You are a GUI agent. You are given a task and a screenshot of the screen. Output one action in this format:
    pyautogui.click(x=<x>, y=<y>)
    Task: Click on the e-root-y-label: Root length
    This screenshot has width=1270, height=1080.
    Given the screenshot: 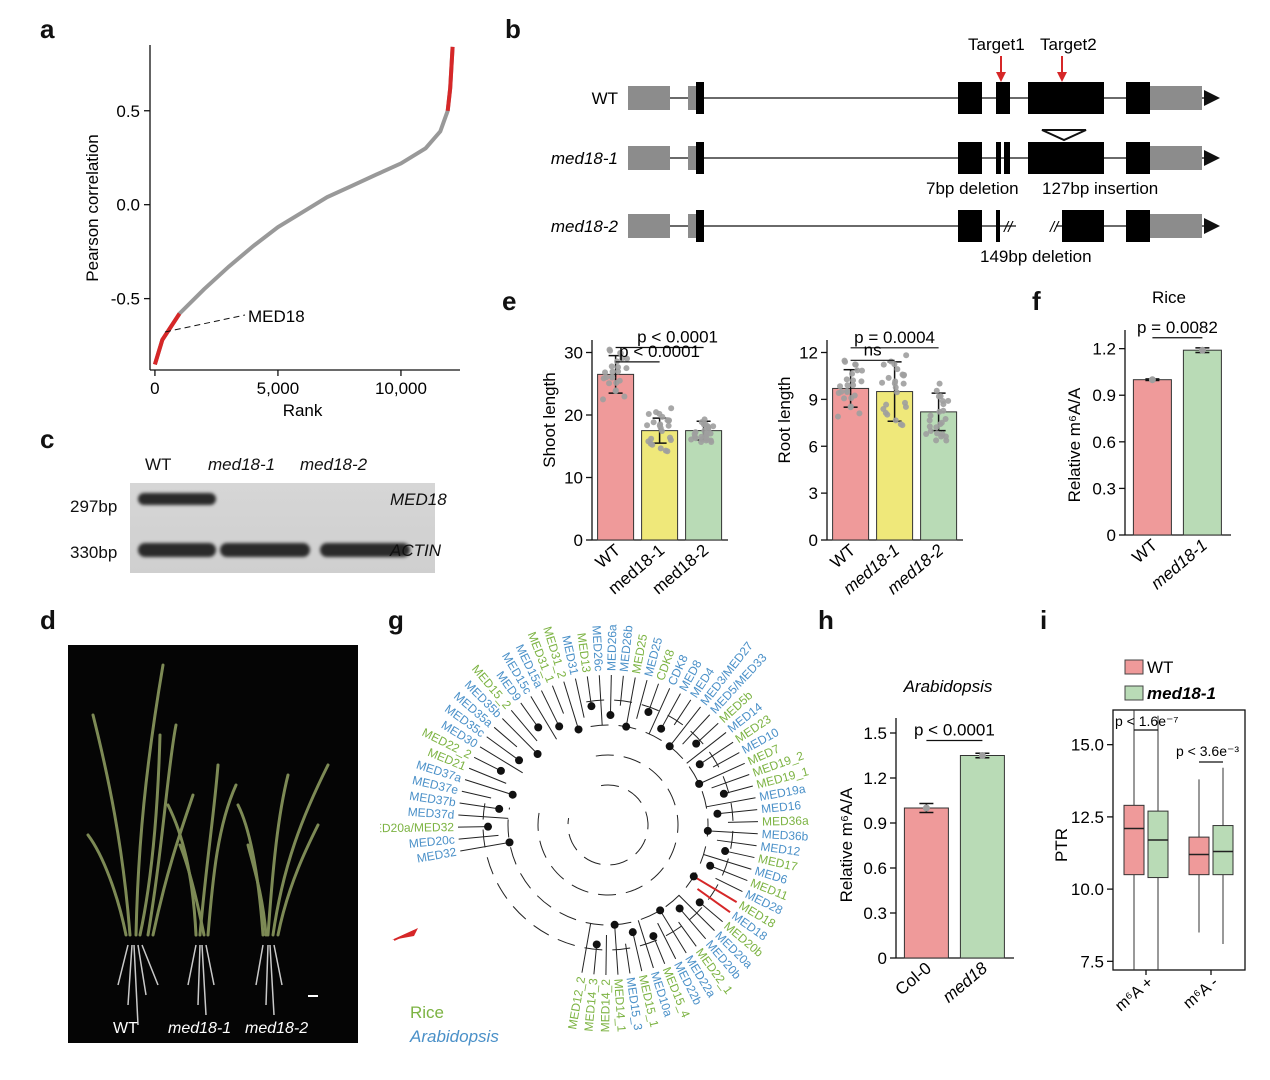 What is the action you would take?
    pyautogui.click(x=784, y=420)
    